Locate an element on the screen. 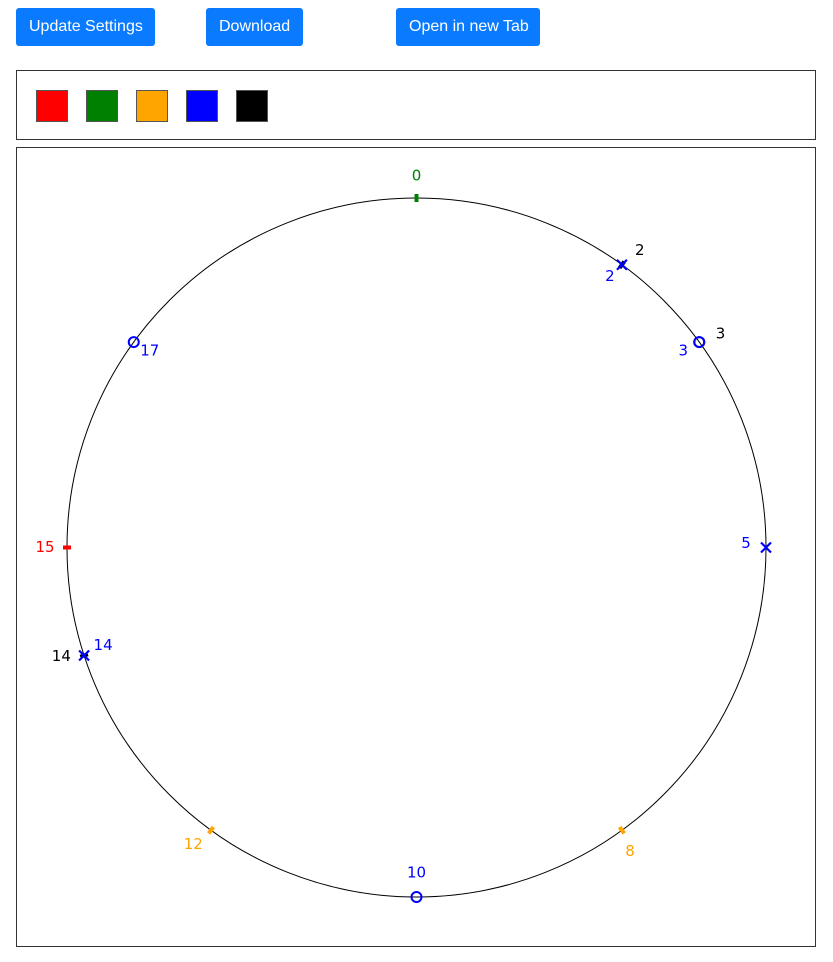 This screenshot has width=833, height=962. marker-label: 0 is located at coordinates (417, 176).